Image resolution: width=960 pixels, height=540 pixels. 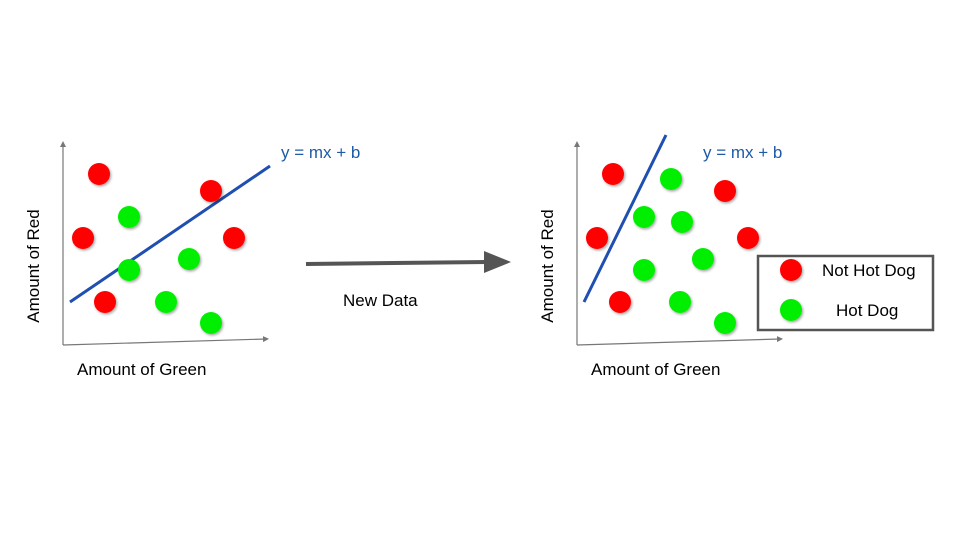 What do you see at coordinates (625, 218) in the screenshot?
I see `right-decision-boundary` at bounding box center [625, 218].